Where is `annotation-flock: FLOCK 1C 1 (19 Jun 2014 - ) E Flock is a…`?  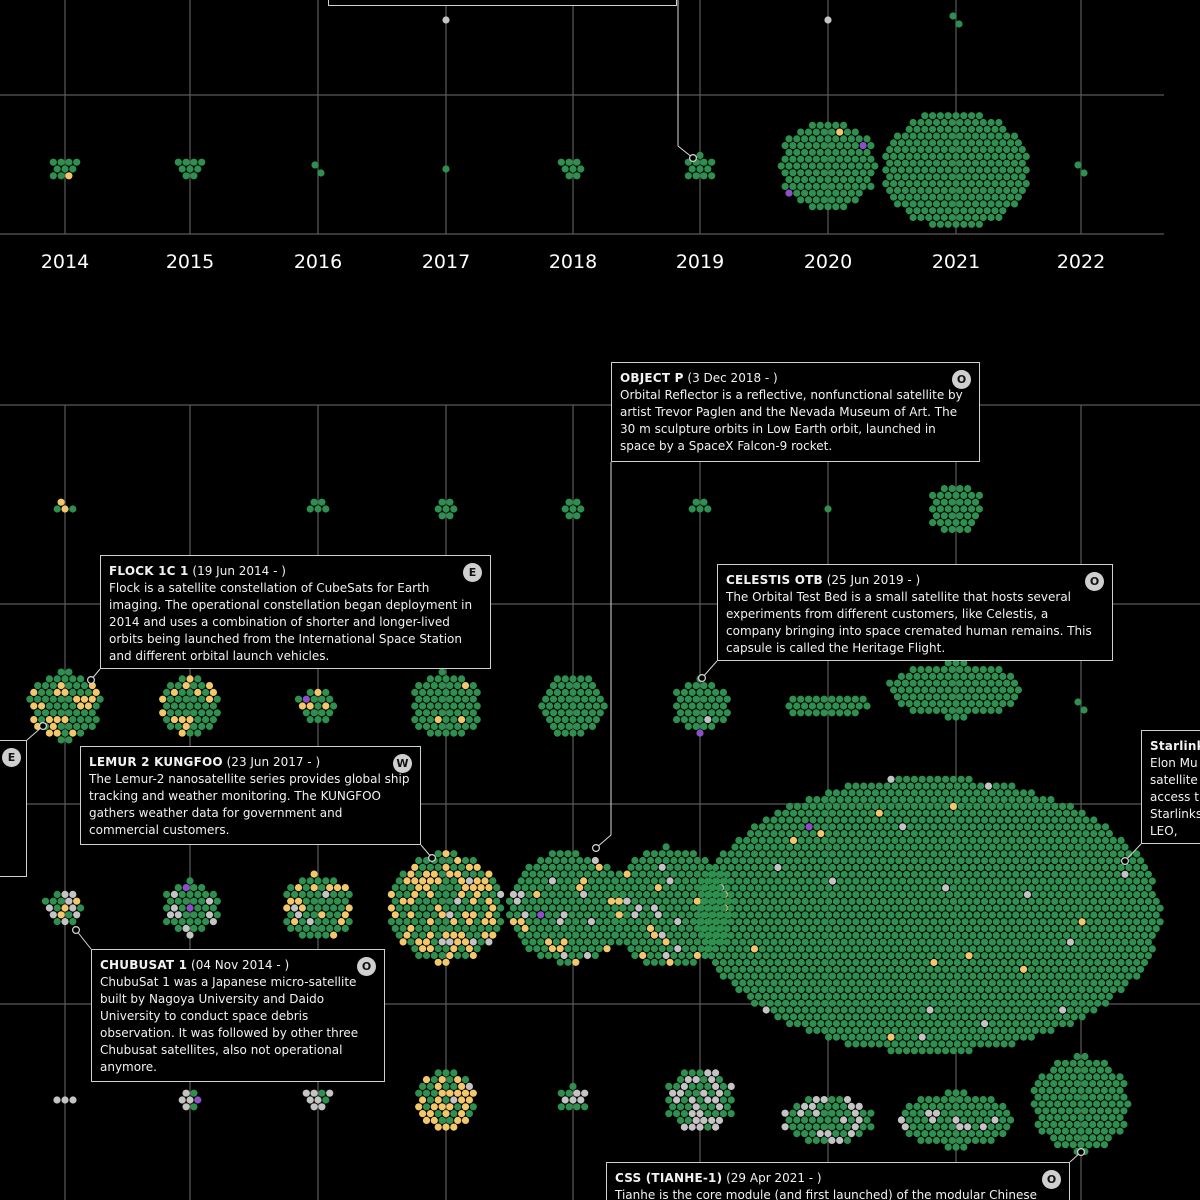 annotation-flock: FLOCK 1C 1 (19 Jun 2014 - ) E Flock is a… is located at coordinates (295, 612).